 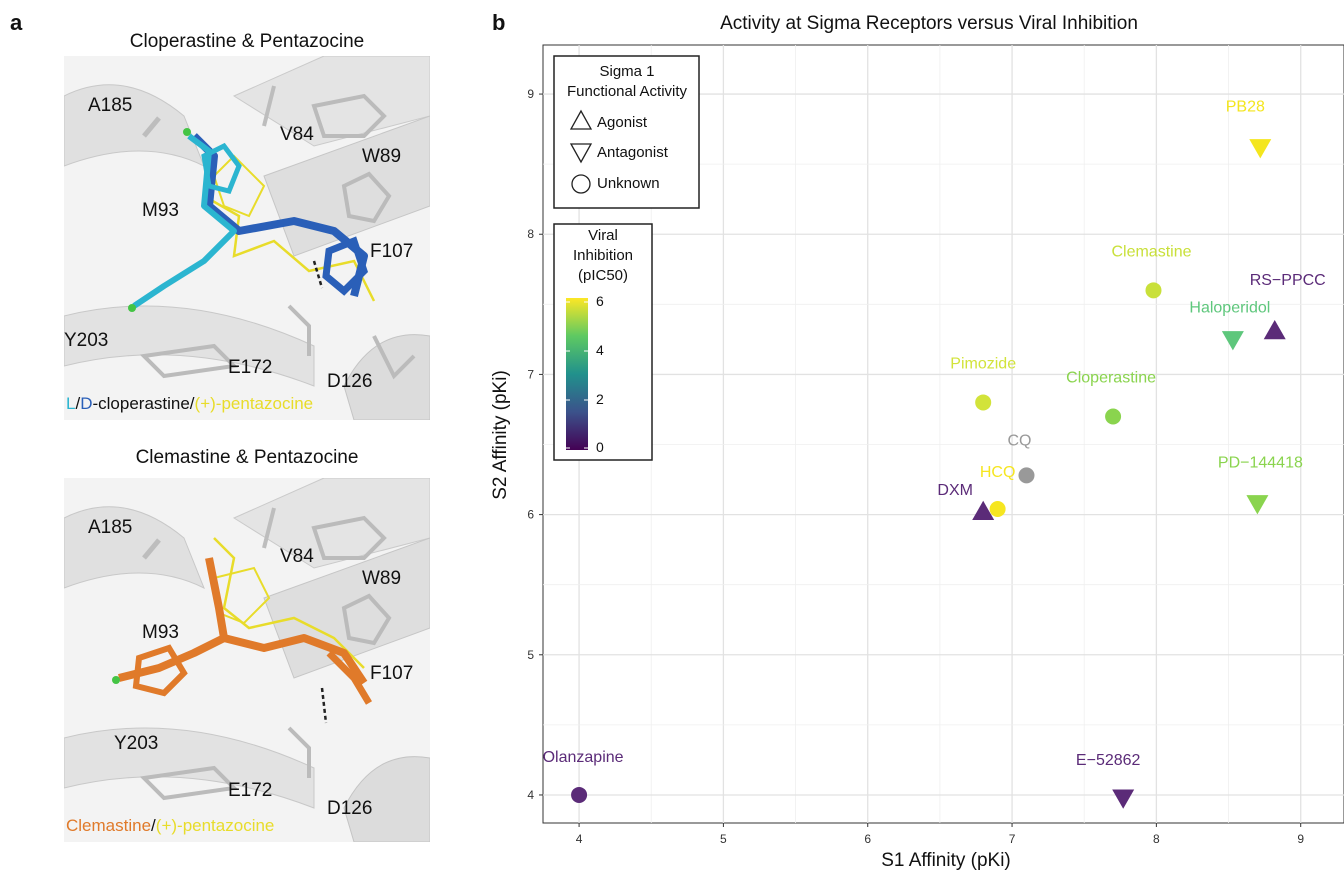 I want to click on color-legend: Viral Inhibition (pIC50) 6 4 2 0, so click(x=603, y=342).